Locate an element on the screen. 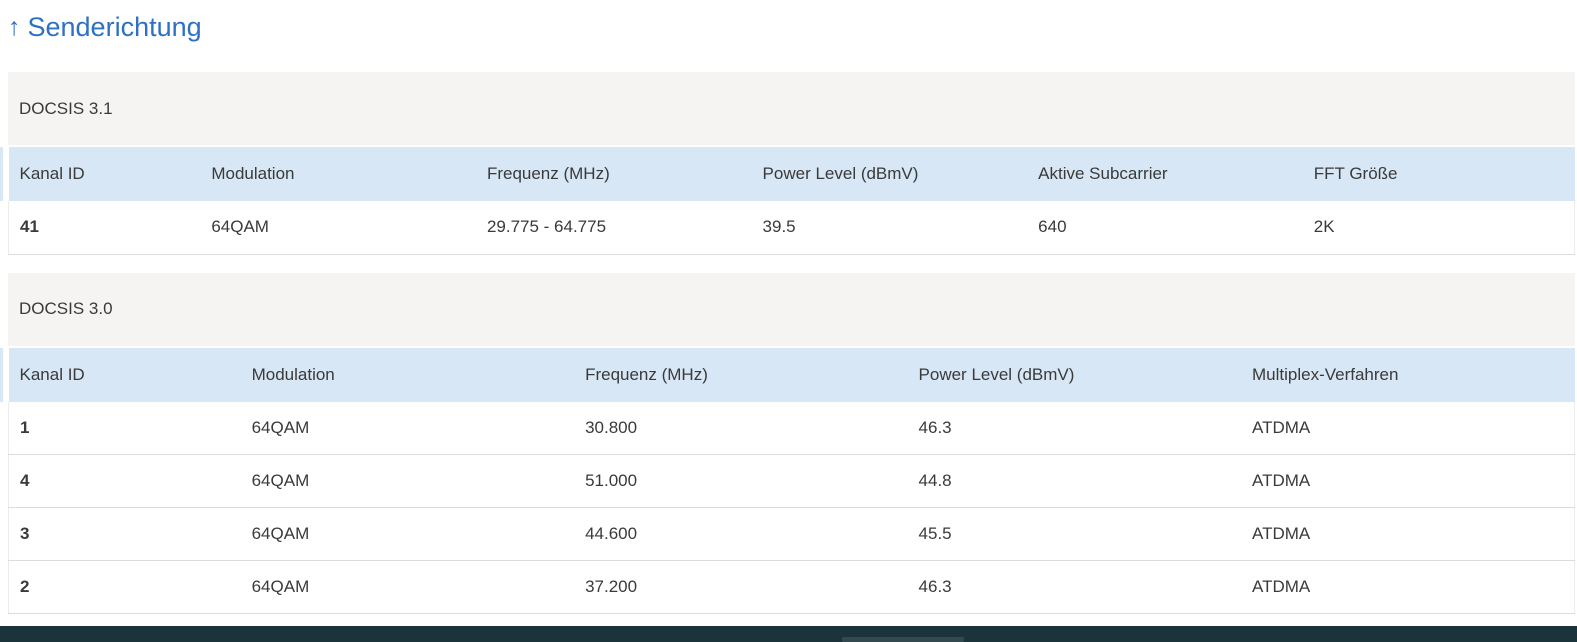  column-header: FFT Größe is located at coordinates (1438, 174).